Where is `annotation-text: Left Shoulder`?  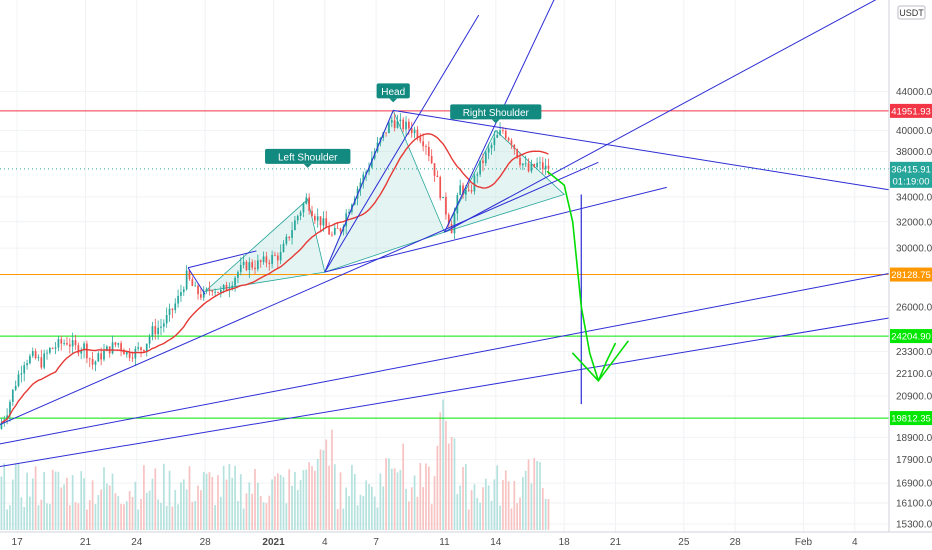
annotation-text: Left Shoulder is located at coordinates (308, 157).